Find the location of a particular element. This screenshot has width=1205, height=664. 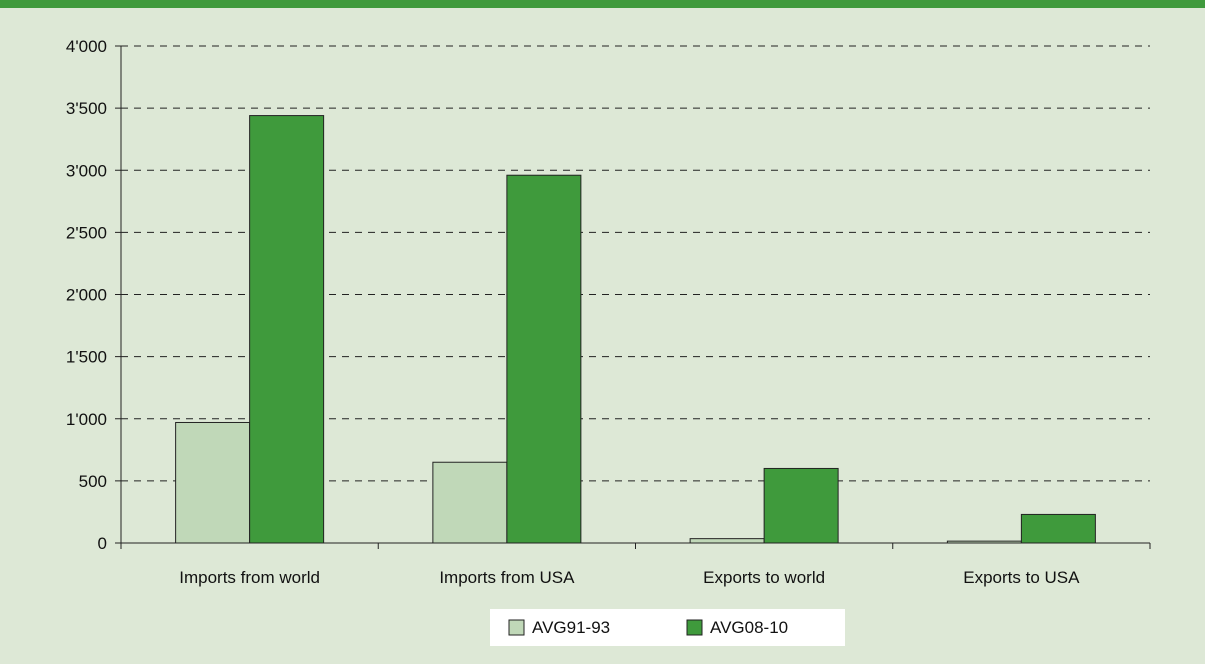

legend: AVG91-93 AVG08-10 is located at coordinates (667, 627).